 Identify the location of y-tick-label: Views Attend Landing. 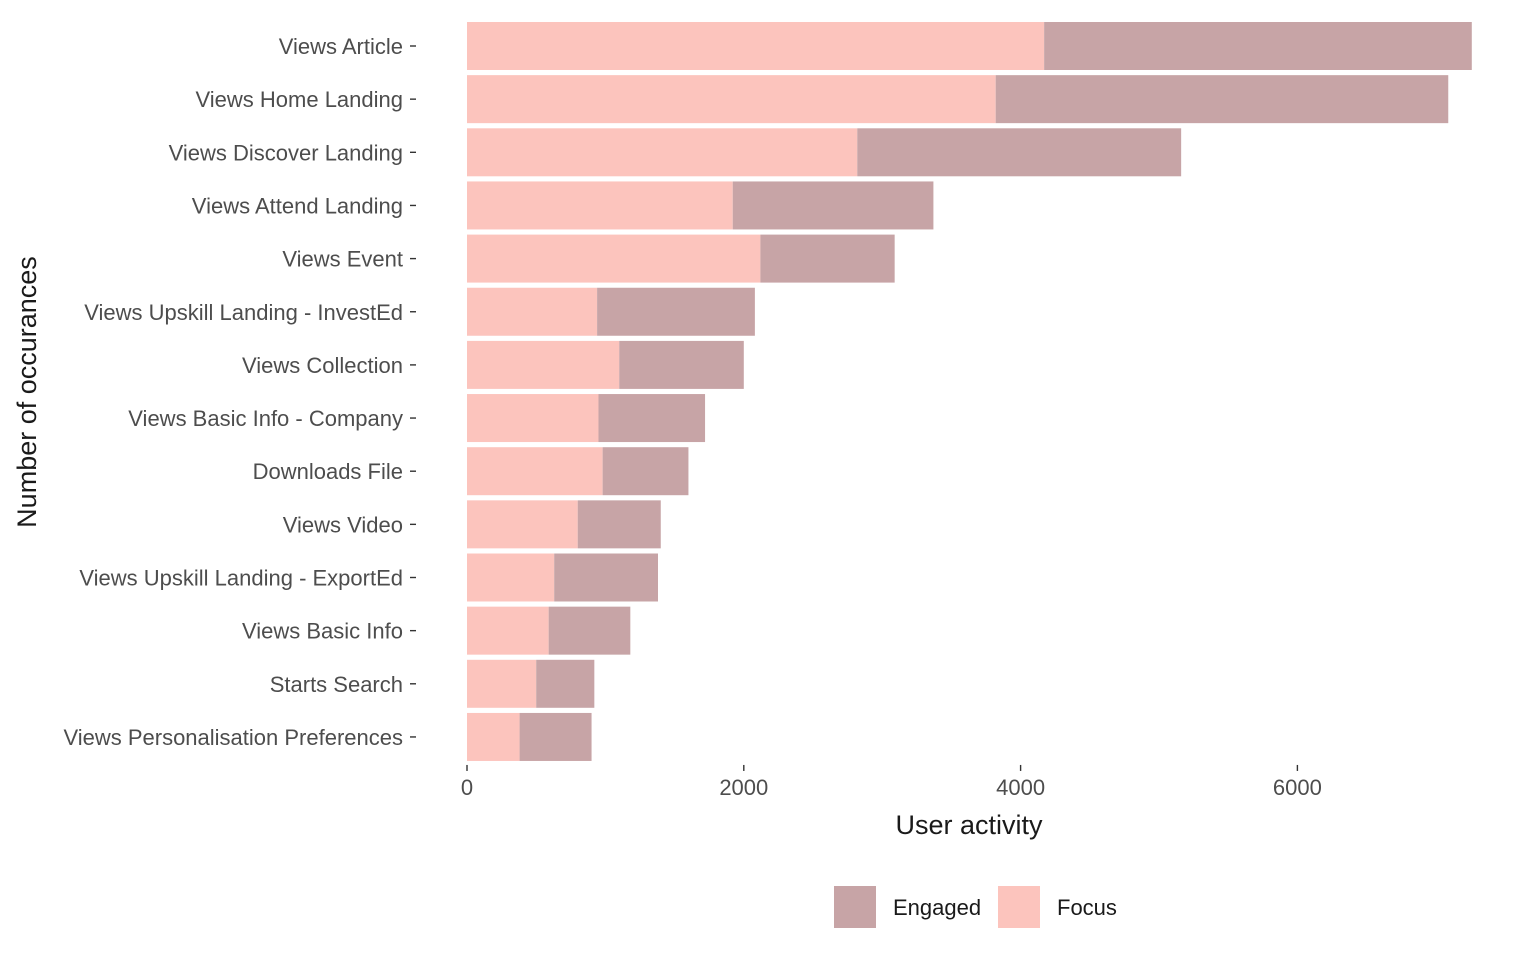
(297, 205).